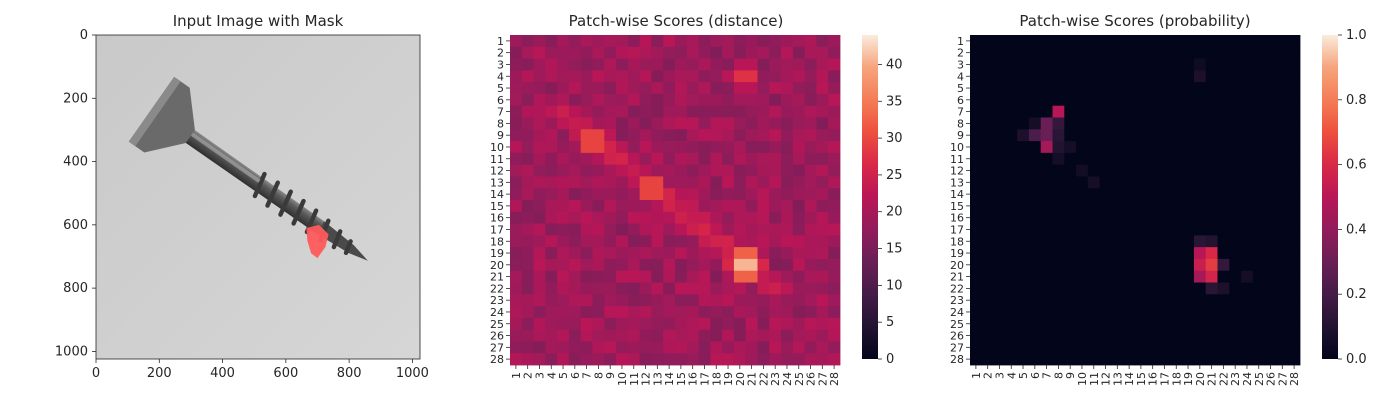  What do you see at coordinates (500, 41) in the screenshot?
I see `y-tick-label: 1` at bounding box center [500, 41].